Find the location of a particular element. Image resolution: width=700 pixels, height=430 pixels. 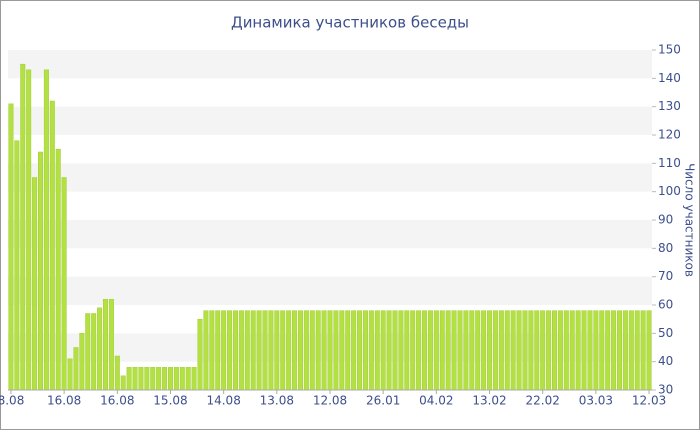

y-tick-label: 50 is located at coordinates (665, 333).